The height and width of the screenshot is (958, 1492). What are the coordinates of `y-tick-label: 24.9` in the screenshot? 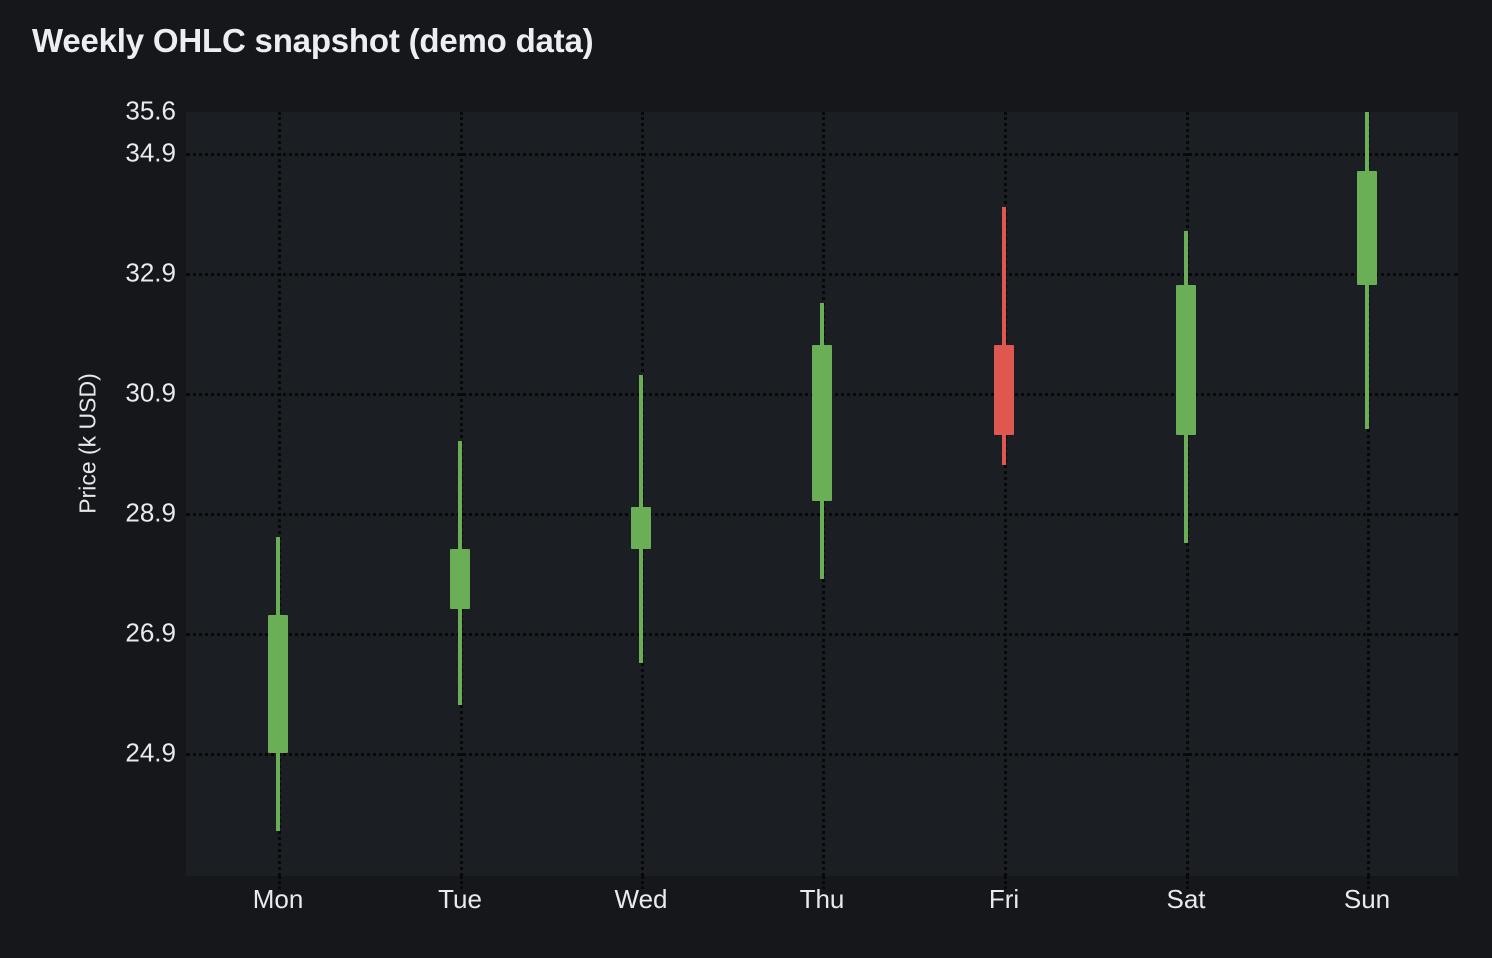 It's located at (150, 752).